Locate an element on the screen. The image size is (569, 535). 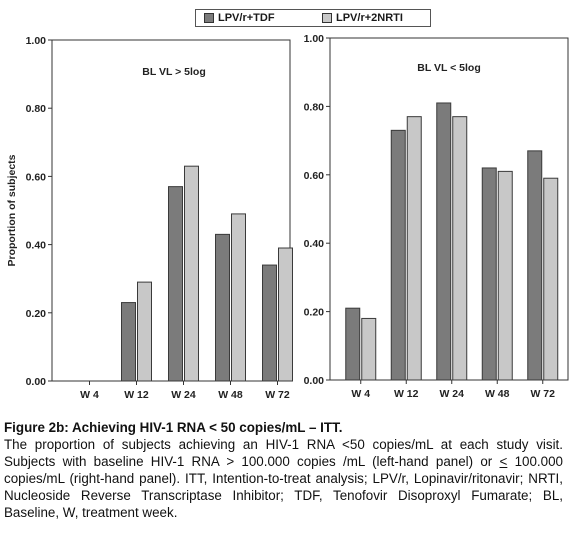
legend-item-2nrti: LPV/r+2NRTI is located at coordinates (362, 18).